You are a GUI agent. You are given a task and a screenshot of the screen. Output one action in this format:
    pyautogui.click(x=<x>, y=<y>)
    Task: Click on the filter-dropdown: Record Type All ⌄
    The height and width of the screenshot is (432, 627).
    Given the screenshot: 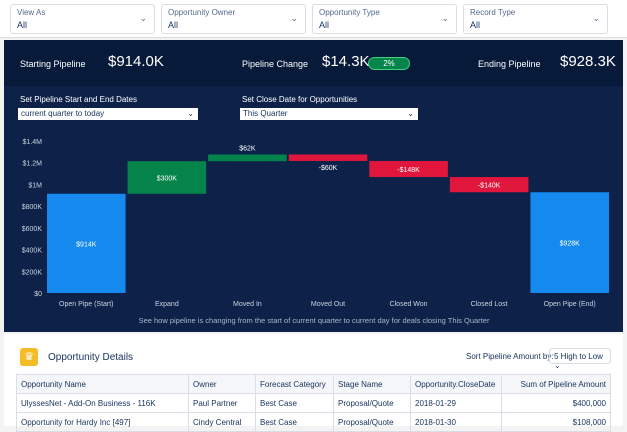 What is the action you would take?
    pyautogui.click(x=535, y=19)
    